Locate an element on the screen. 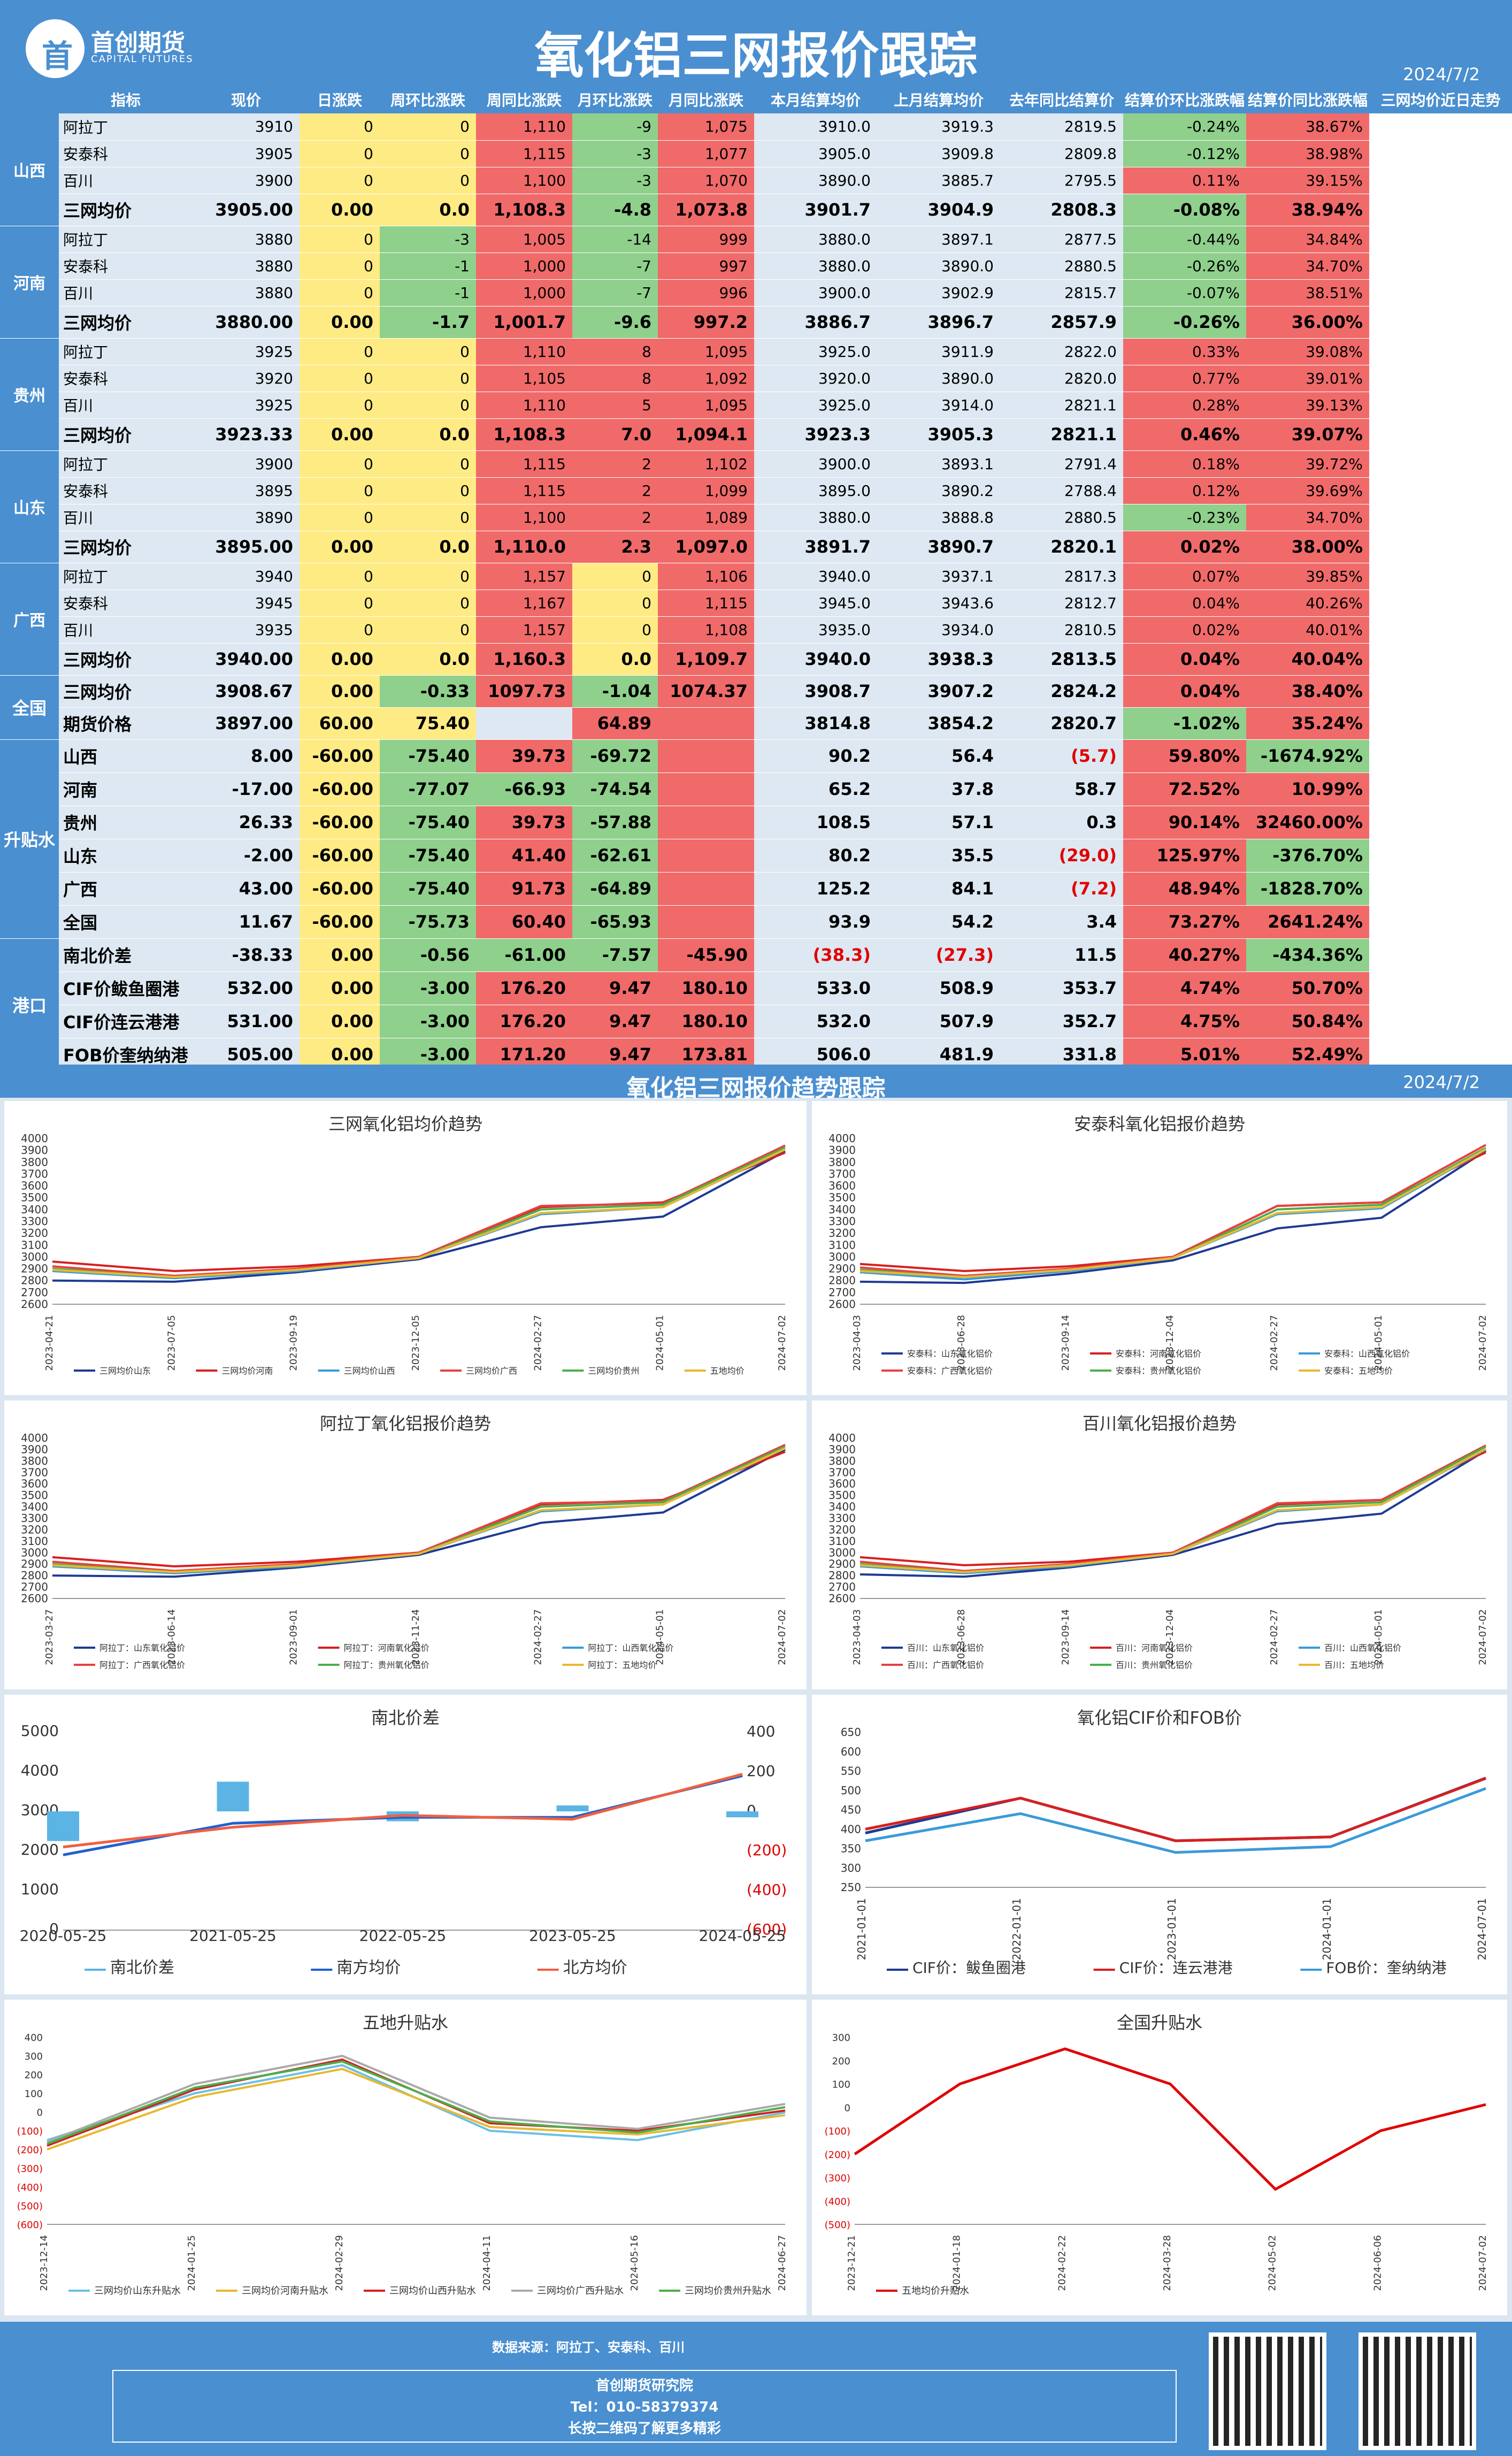  table-cell: 54.2 is located at coordinates (938, 922).